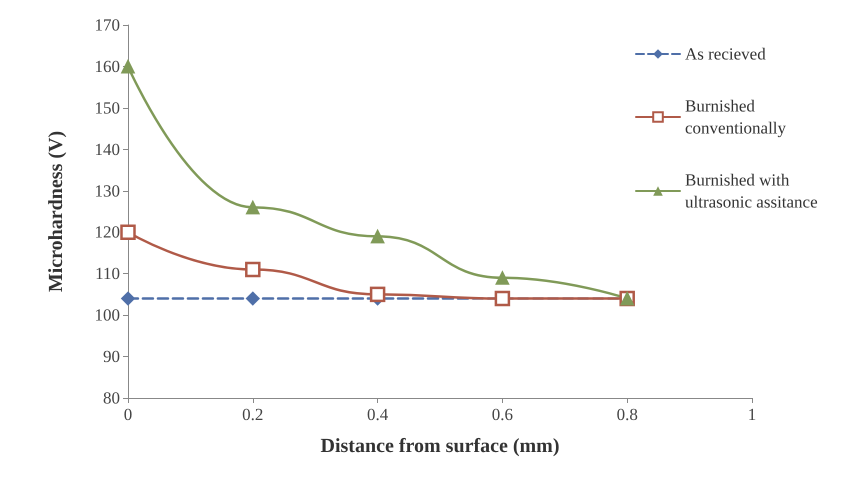  What do you see at coordinates (725, 54) in the screenshot?
I see `legend-label: As recieved` at bounding box center [725, 54].